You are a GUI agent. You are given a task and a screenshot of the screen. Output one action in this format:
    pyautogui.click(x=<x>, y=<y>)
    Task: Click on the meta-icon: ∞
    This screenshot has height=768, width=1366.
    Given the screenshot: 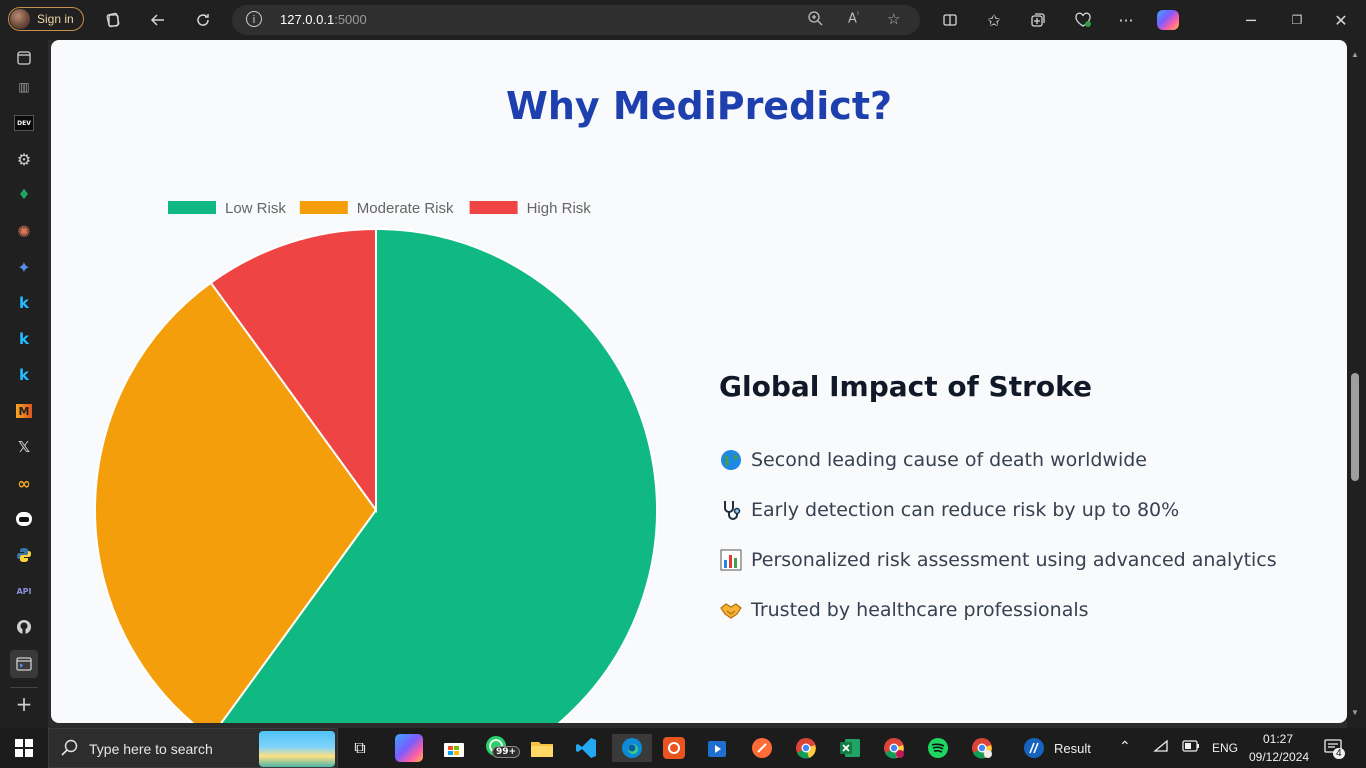 What is the action you would take?
    pyautogui.click(x=24, y=483)
    